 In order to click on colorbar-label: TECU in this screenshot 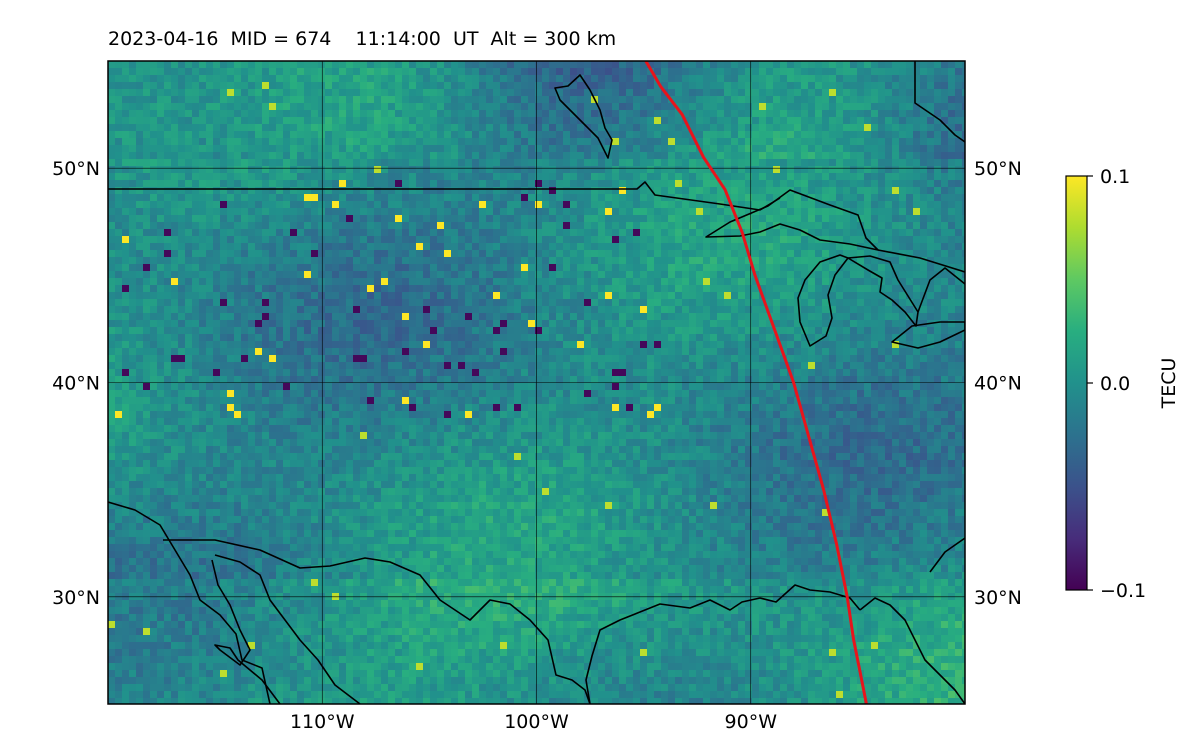, I will do `click(1169, 384)`.